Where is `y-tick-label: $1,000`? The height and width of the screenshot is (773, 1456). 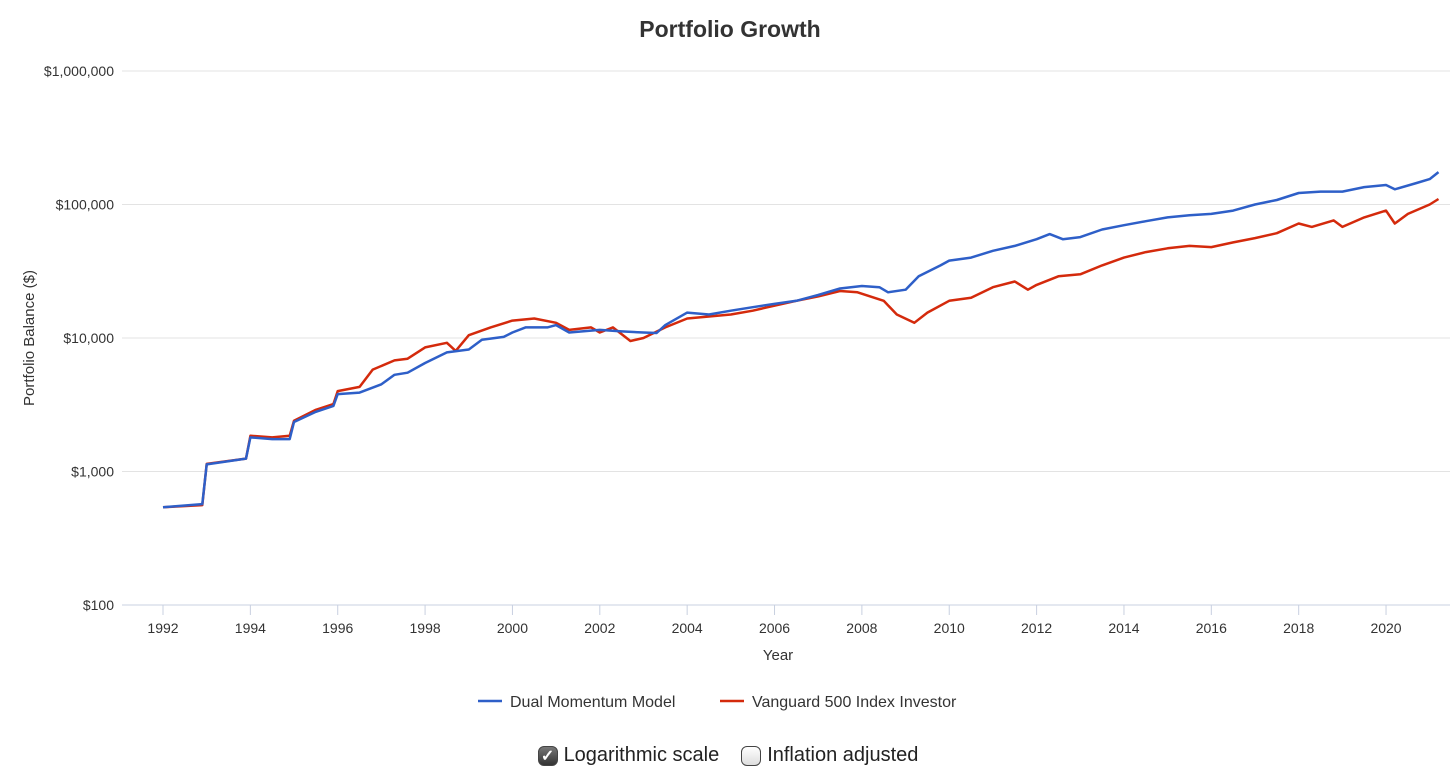 y-tick-label: $1,000 is located at coordinates (92, 472).